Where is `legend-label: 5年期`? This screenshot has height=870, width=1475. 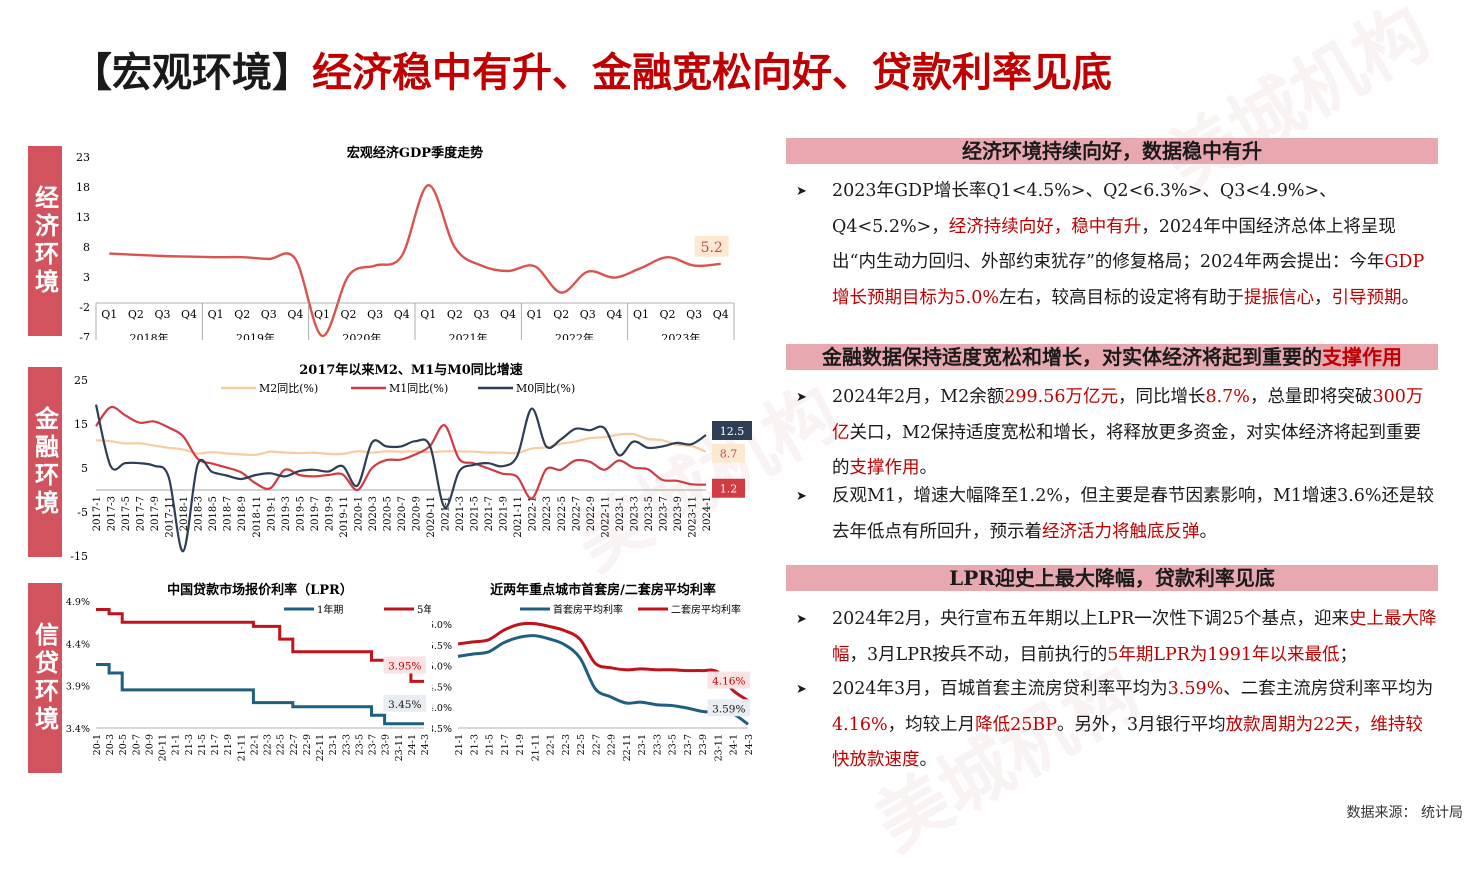
legend-label: 5年期 is located at coordinates (424, 609).